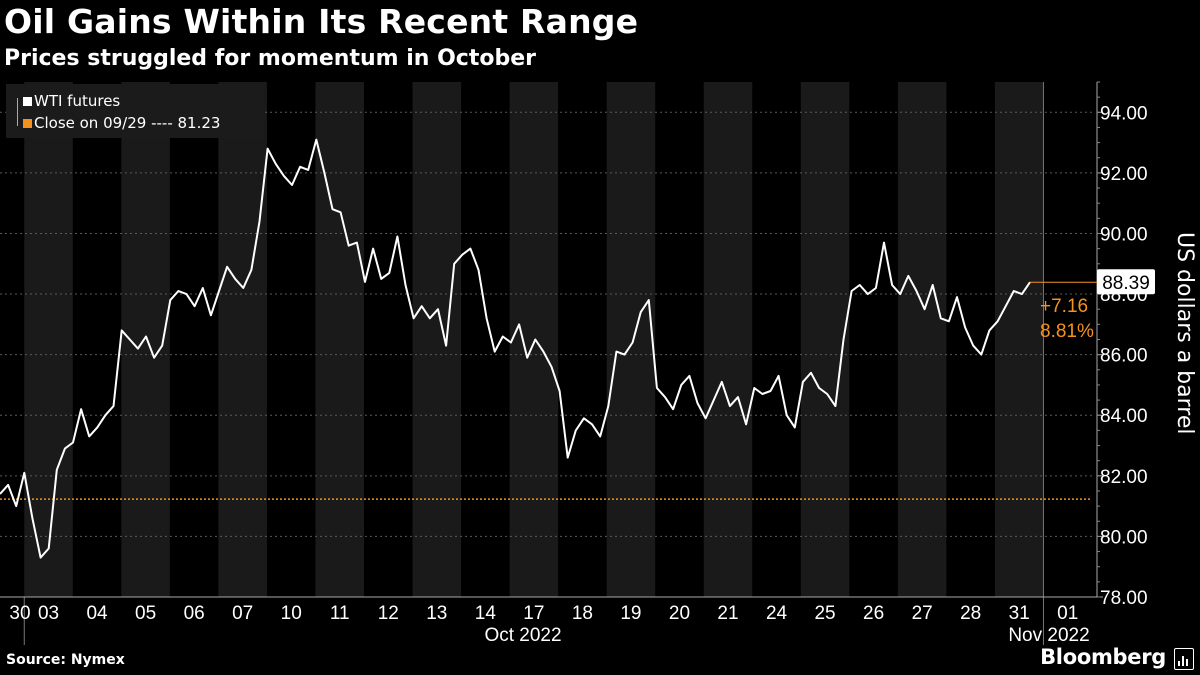 The image size is (1200, 675). What do you see at coordinates (19, 112) in the screenshot?
I see `legend-bracket` at bounding box center [19, 112].